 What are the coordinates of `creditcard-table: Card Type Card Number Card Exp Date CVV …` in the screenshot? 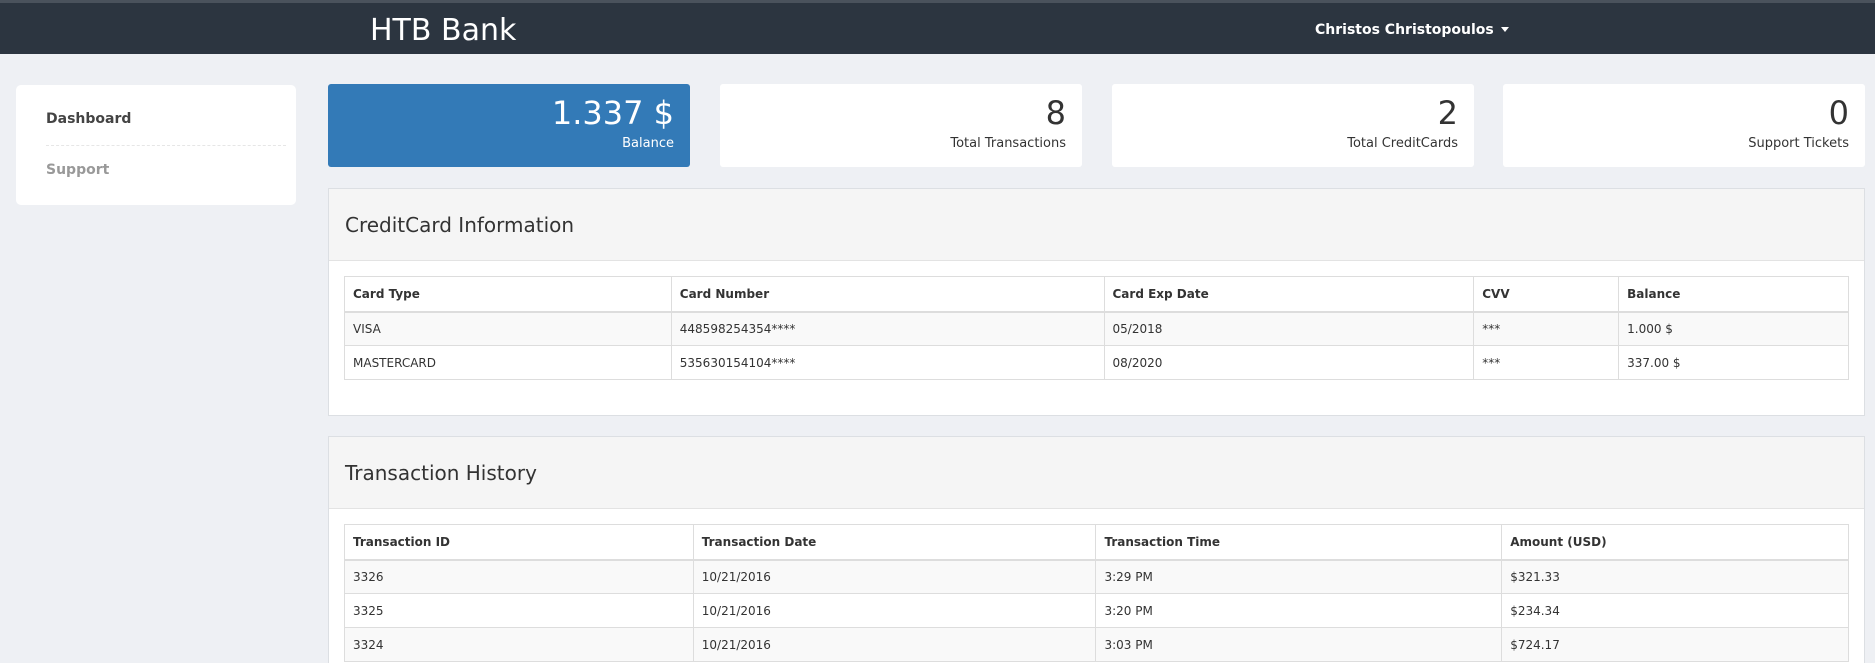 It's located at (1096, 328).